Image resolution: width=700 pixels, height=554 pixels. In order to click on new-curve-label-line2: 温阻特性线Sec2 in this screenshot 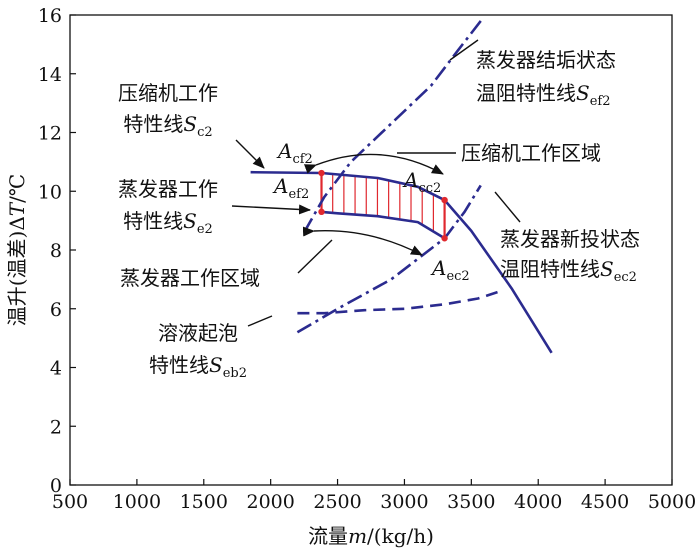, I will do `click(568, 271)`.